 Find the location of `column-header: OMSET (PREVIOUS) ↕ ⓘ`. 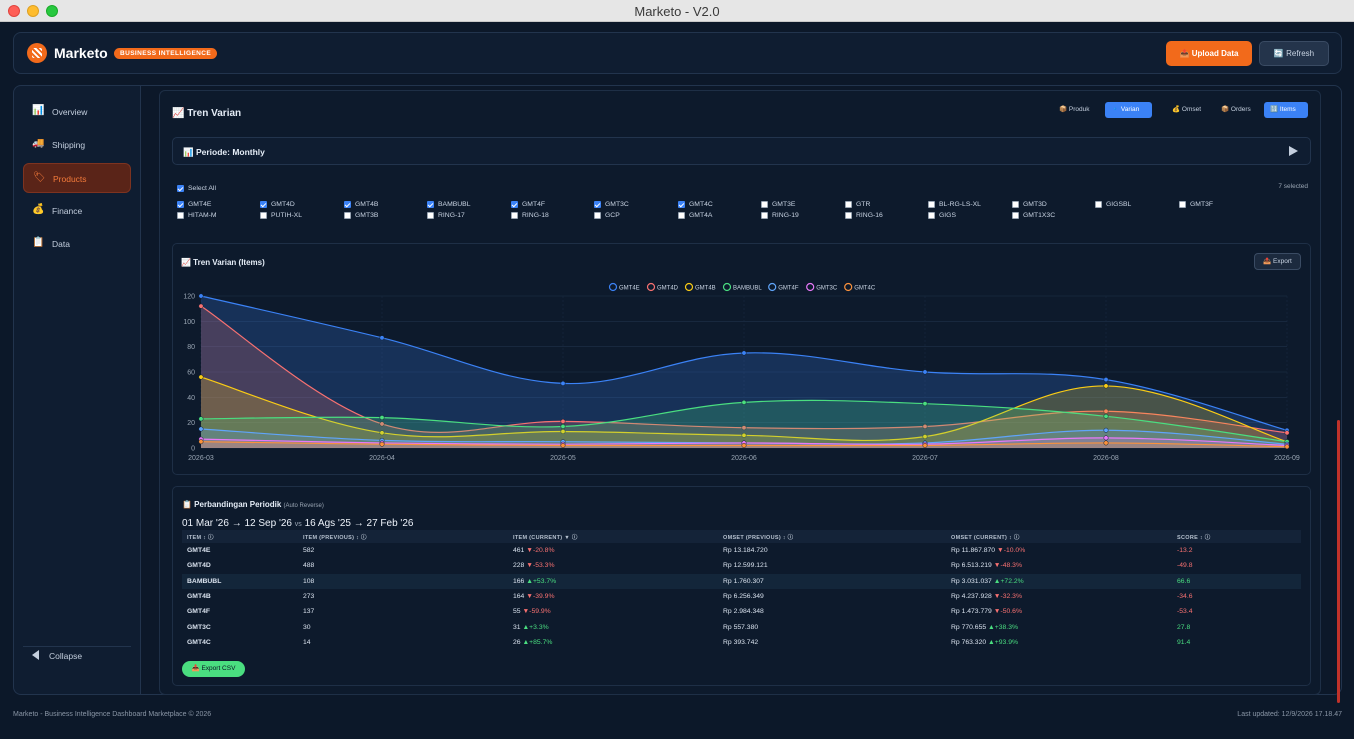

column-header: OMSET (PREVIOUS) ↕ ⓘ is located at coordinates (832, 536).